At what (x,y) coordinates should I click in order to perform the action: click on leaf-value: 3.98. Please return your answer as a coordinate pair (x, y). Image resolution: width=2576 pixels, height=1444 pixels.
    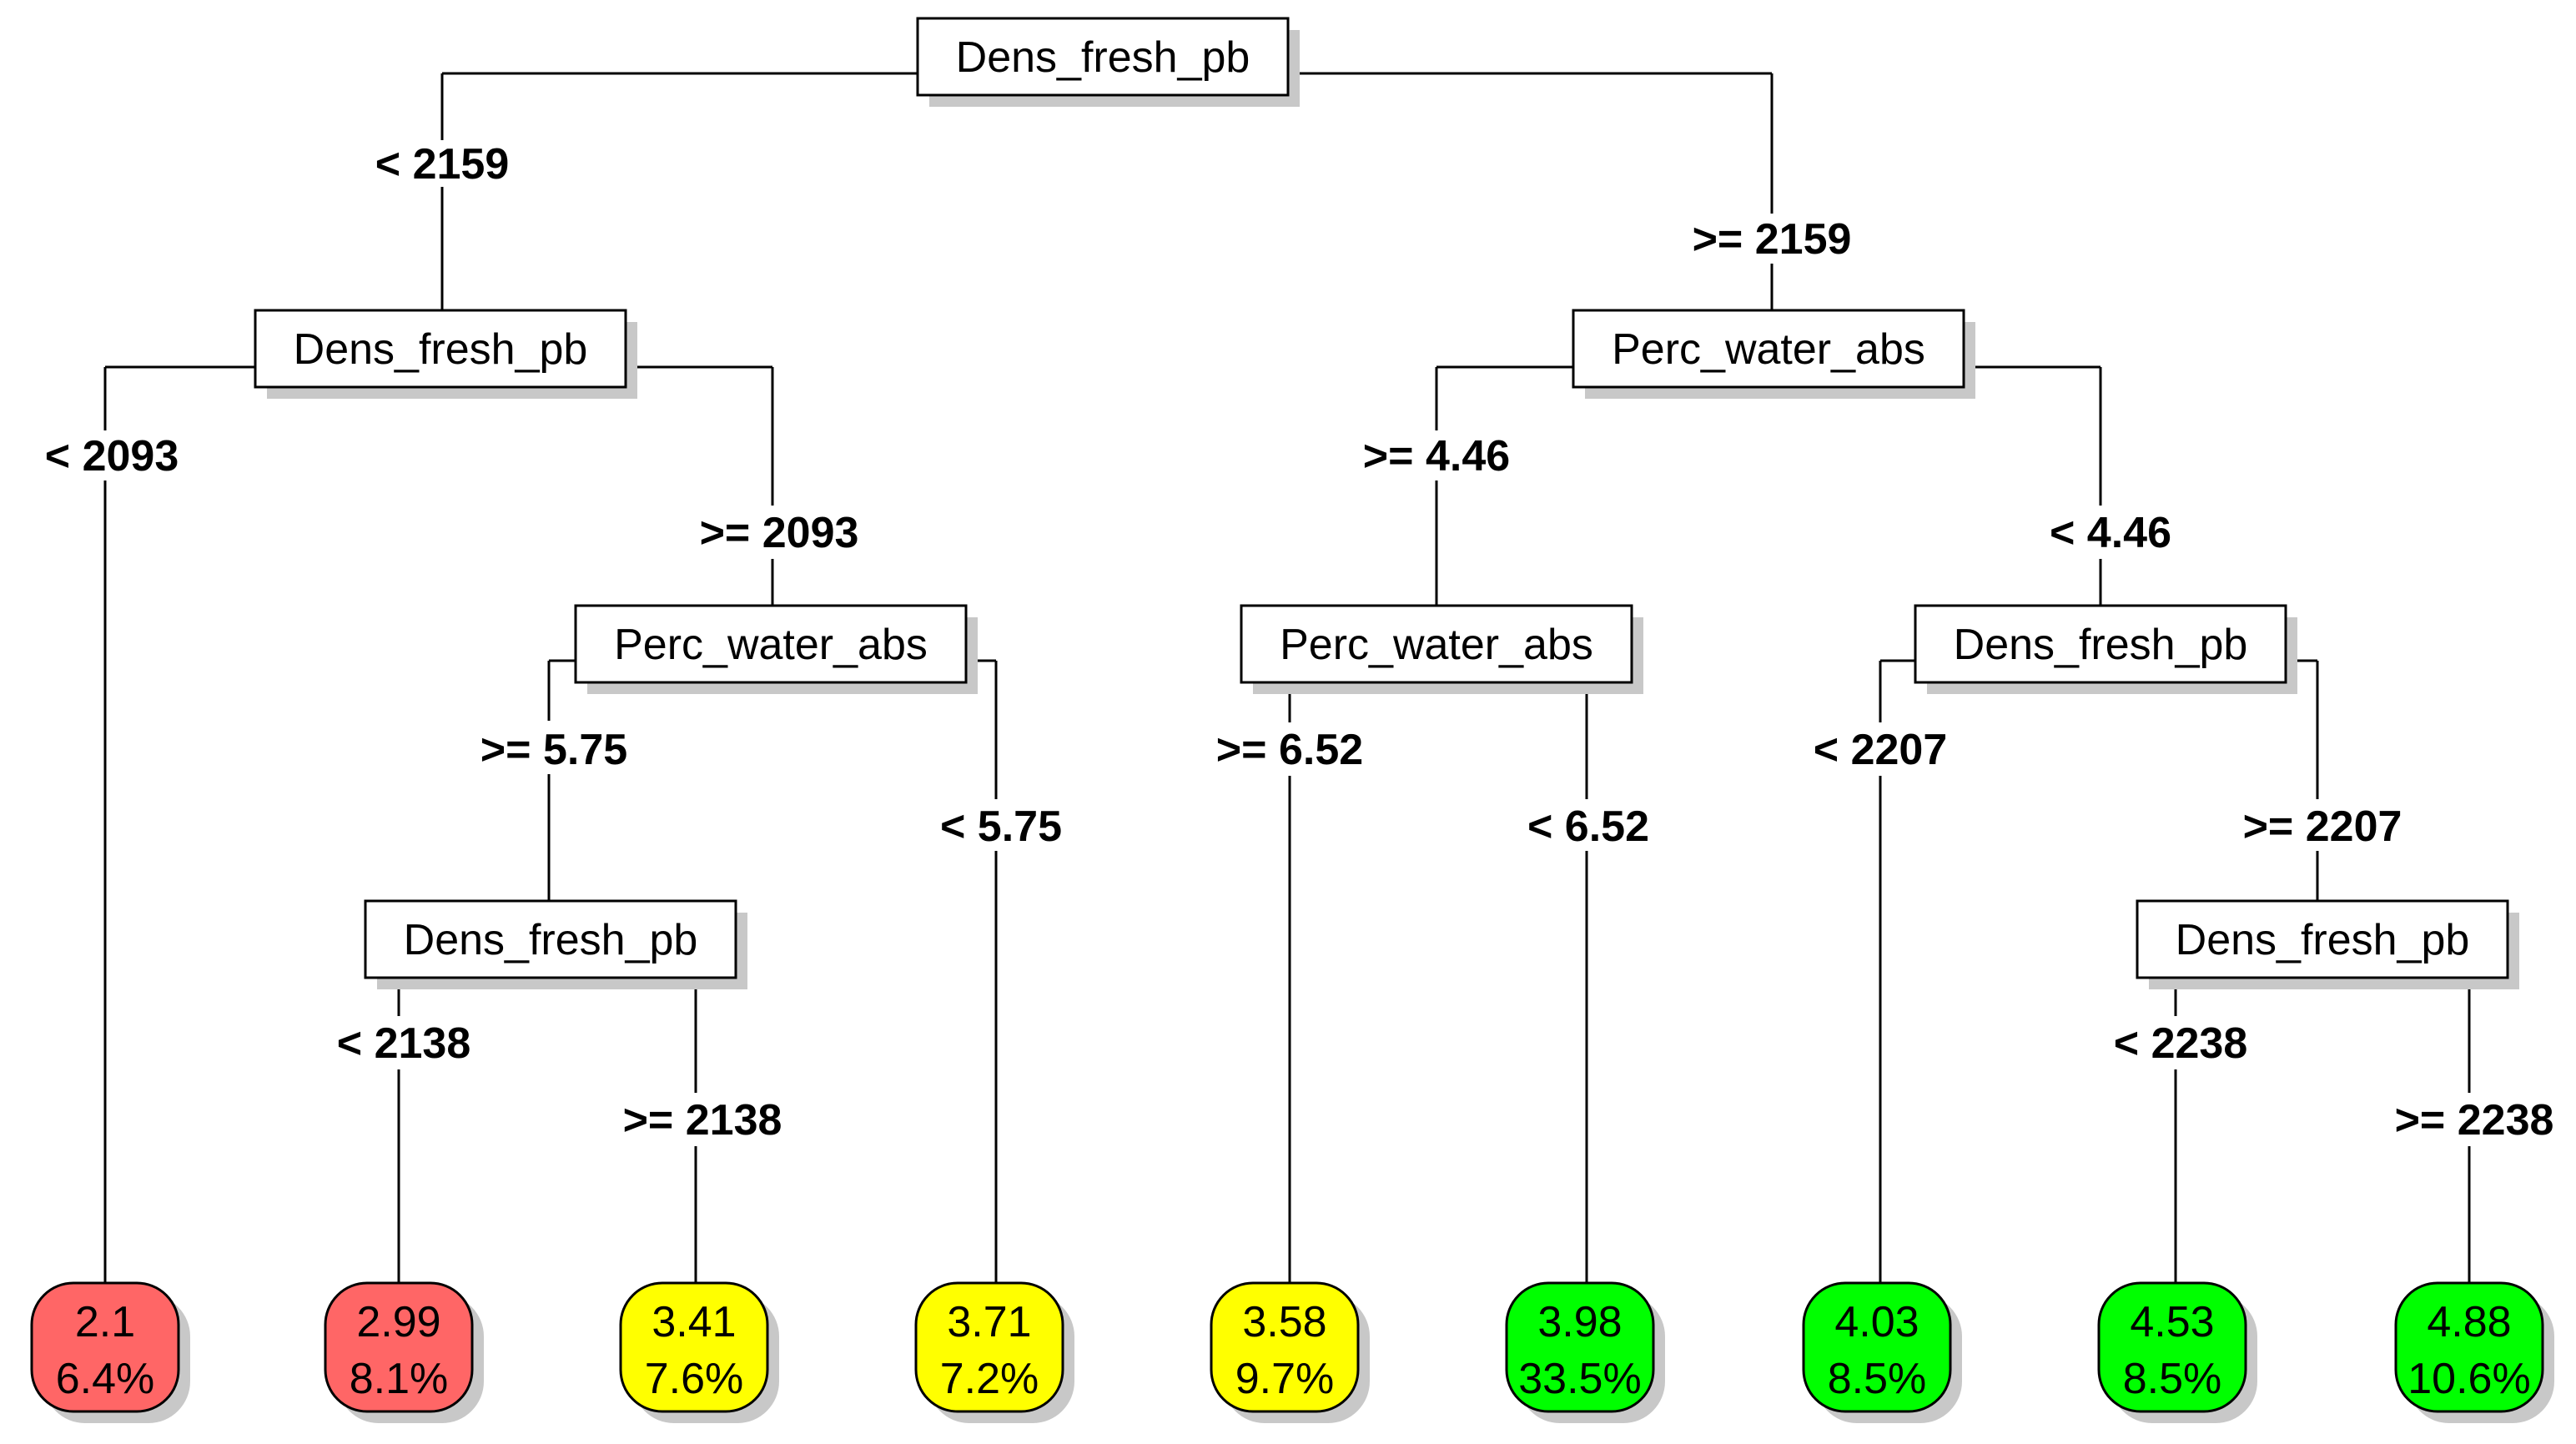
    Looking at the image, I should click on (1579, 1322).